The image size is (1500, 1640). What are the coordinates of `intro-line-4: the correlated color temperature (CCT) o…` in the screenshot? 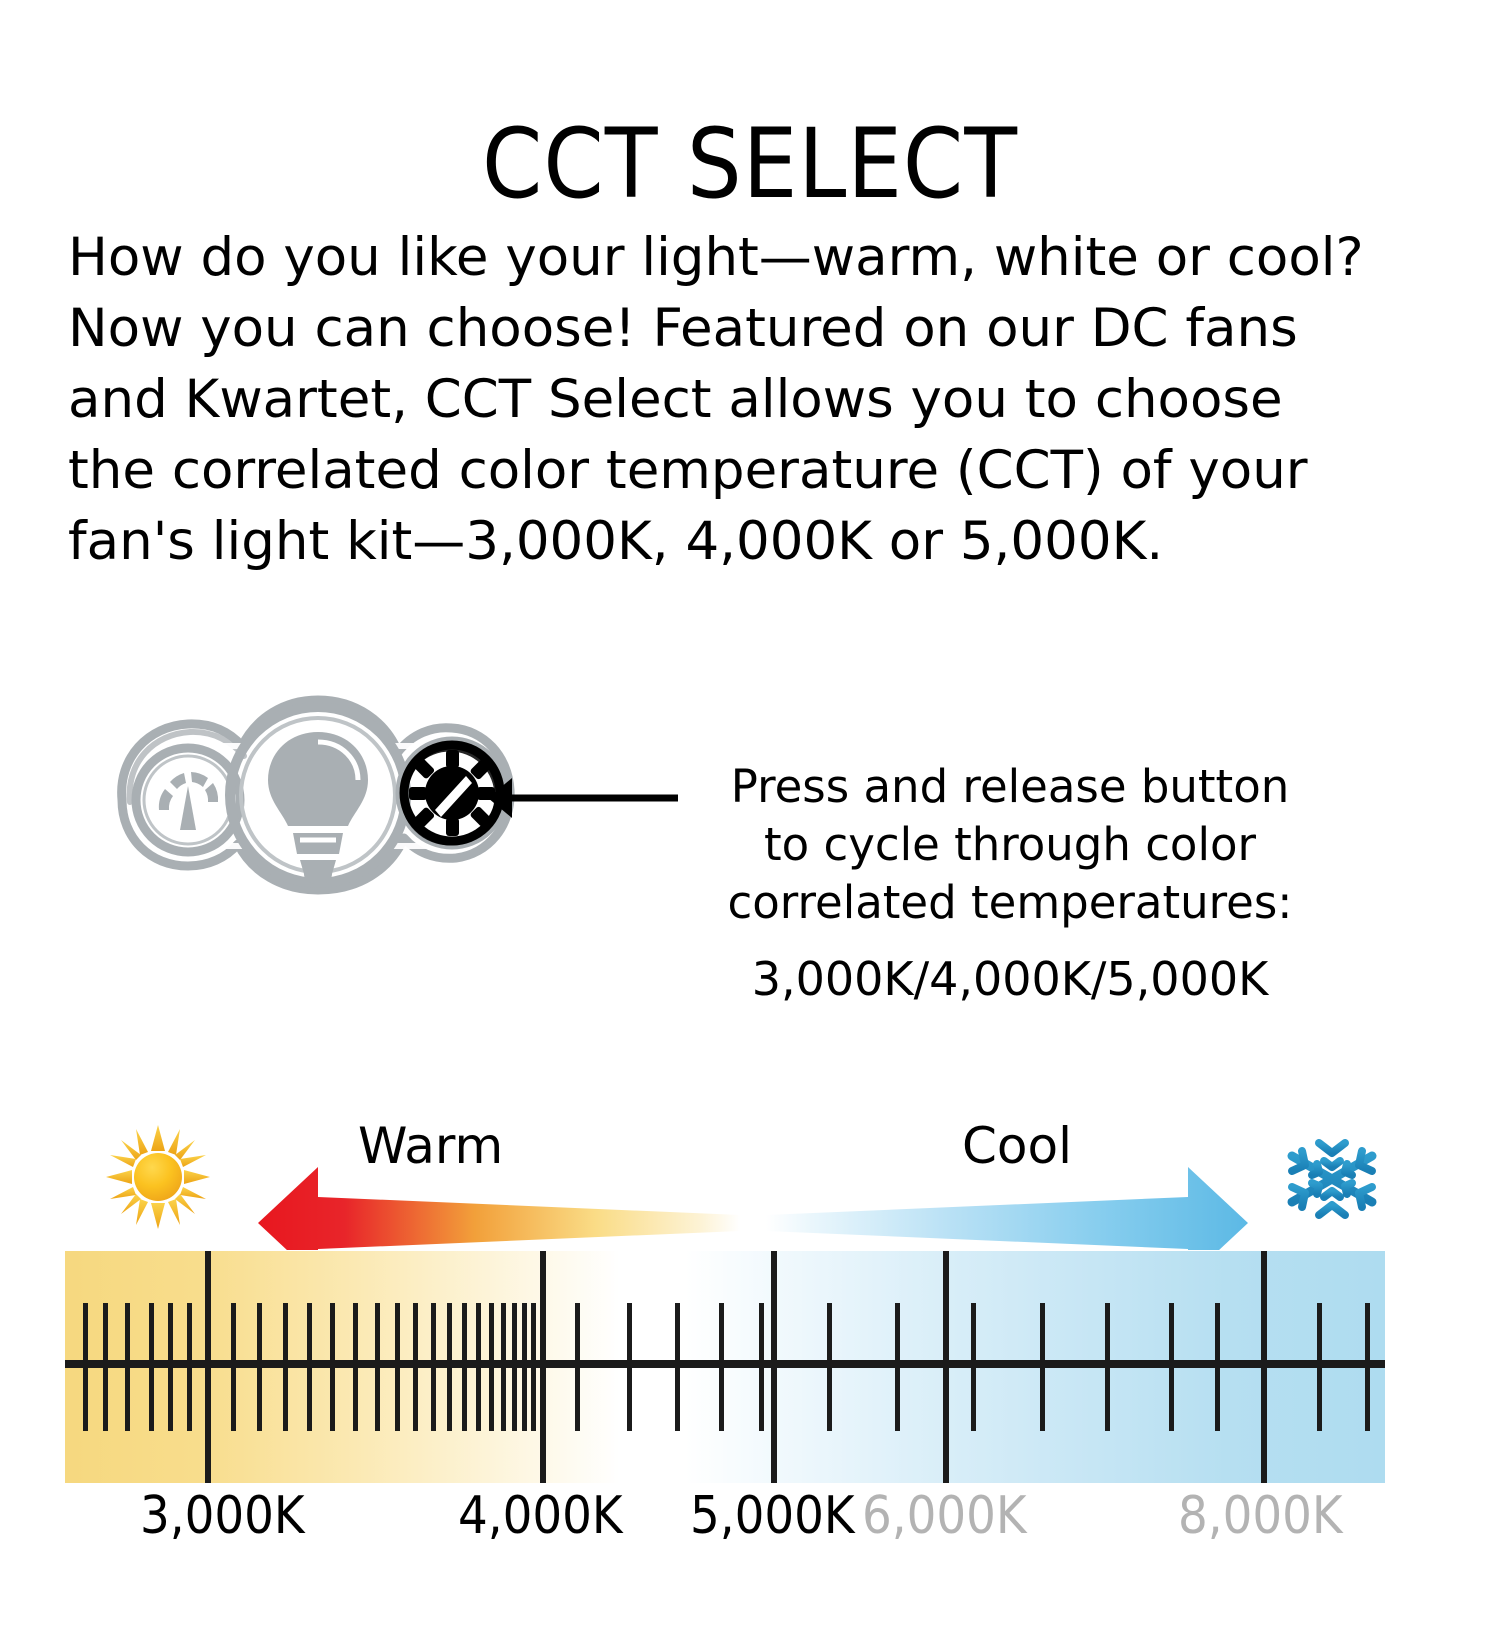 It's located at (712, 470).